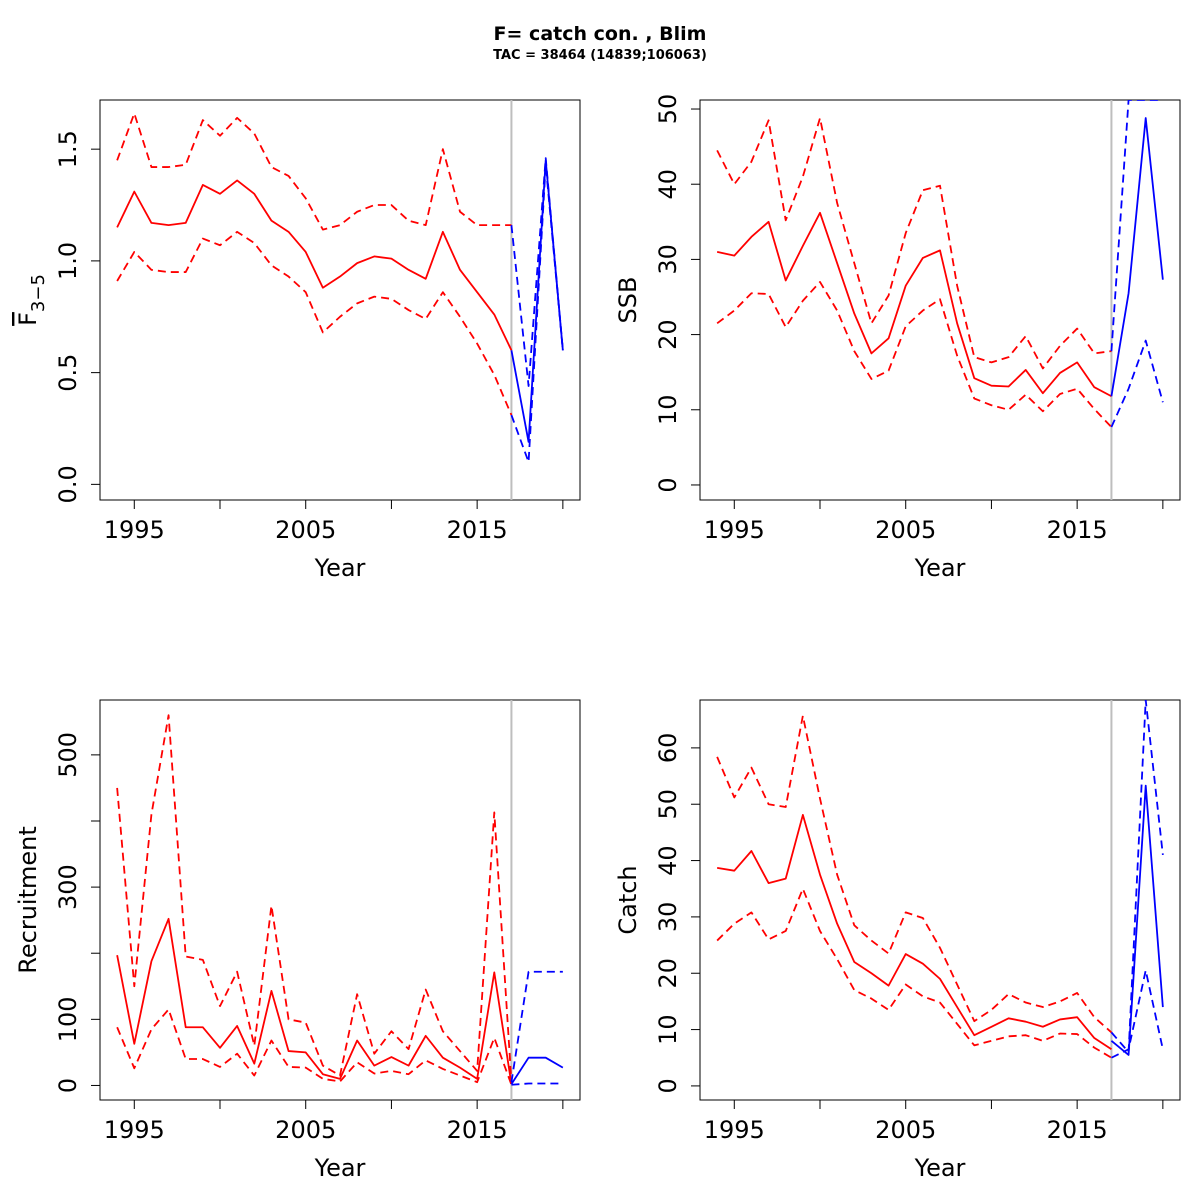  Describe the element at coordinates (668, 109) in the screenshot. I see `ssb-y-tick-label: 50` at that location.